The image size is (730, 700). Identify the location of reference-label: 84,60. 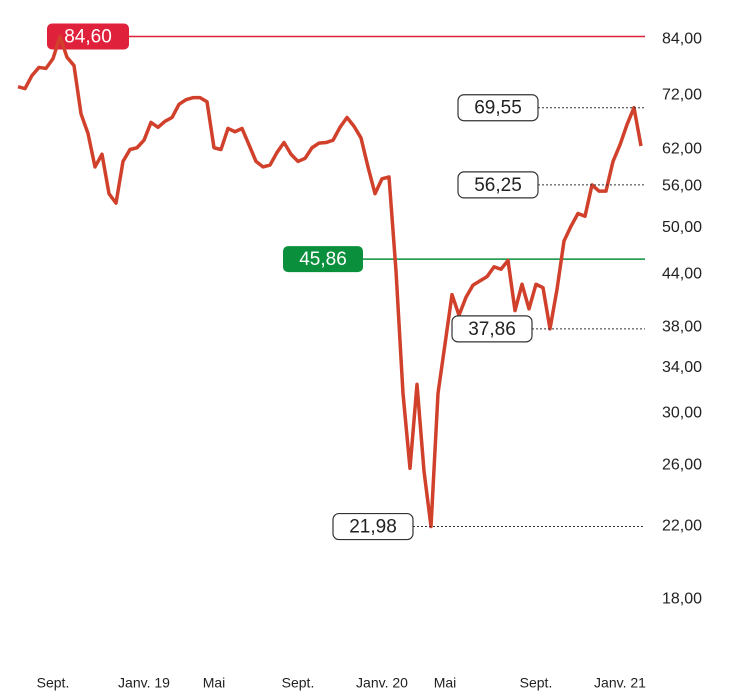
(88, 37).